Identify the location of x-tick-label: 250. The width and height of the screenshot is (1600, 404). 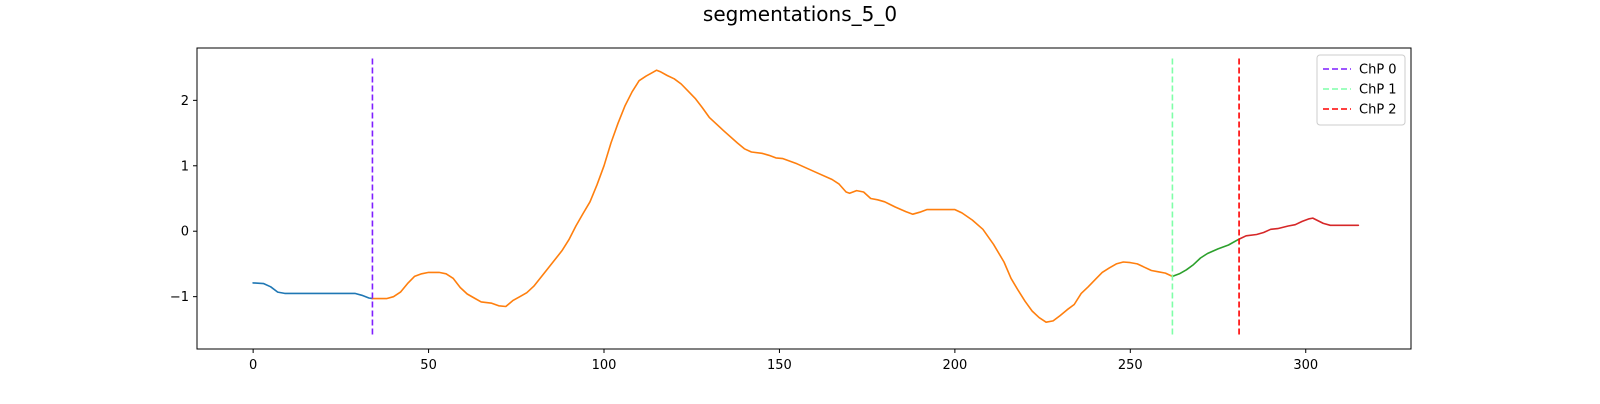
(1130, 365).